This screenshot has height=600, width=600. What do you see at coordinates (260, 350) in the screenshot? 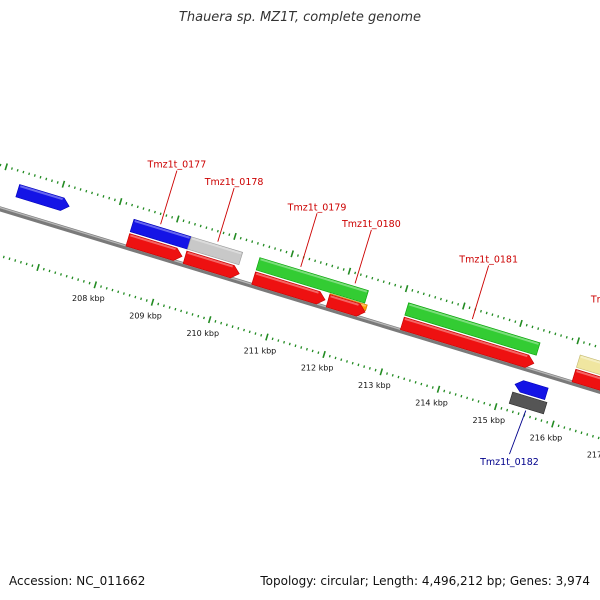
I see `scale-label-211: 211 kbp` at bounding box center [260, 350].